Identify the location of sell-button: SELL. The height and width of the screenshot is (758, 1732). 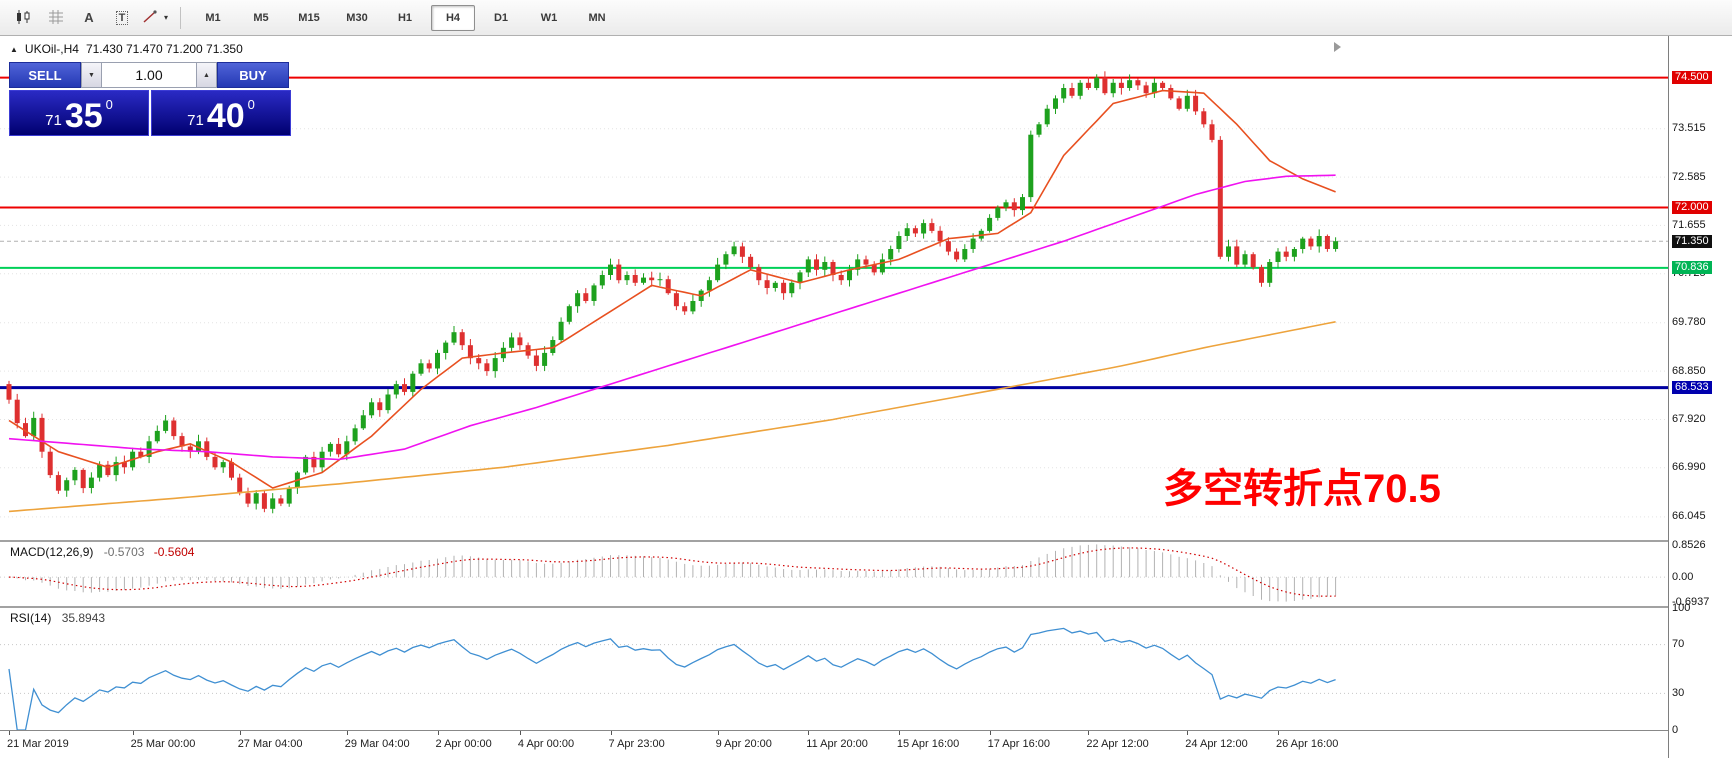
(45, 75).